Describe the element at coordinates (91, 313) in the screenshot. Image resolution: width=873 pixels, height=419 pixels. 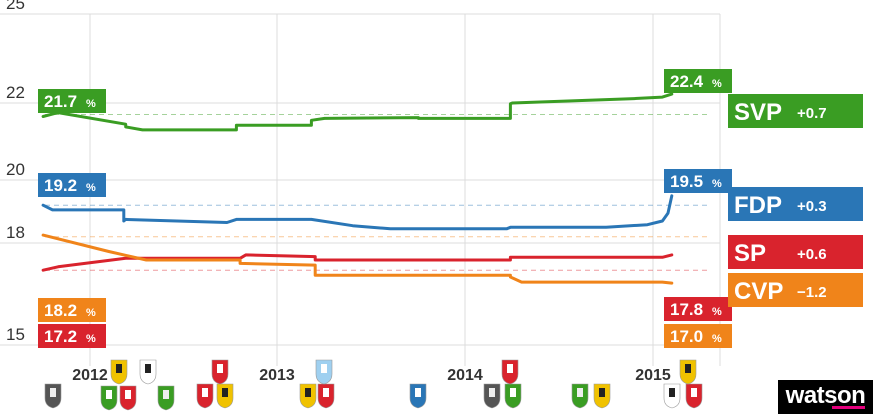
I see `start-label-cvp-unit: %` at that location.